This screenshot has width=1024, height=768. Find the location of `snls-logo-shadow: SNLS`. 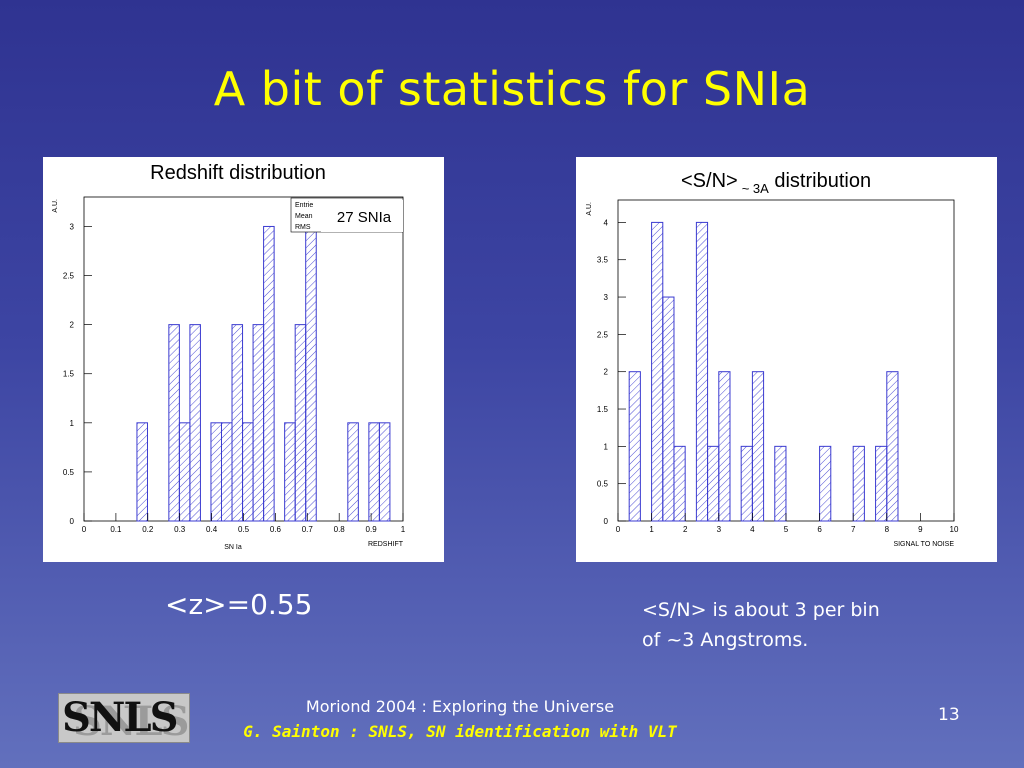

snls-logo-shadow: SNLS is located at coordinates (131, 720).